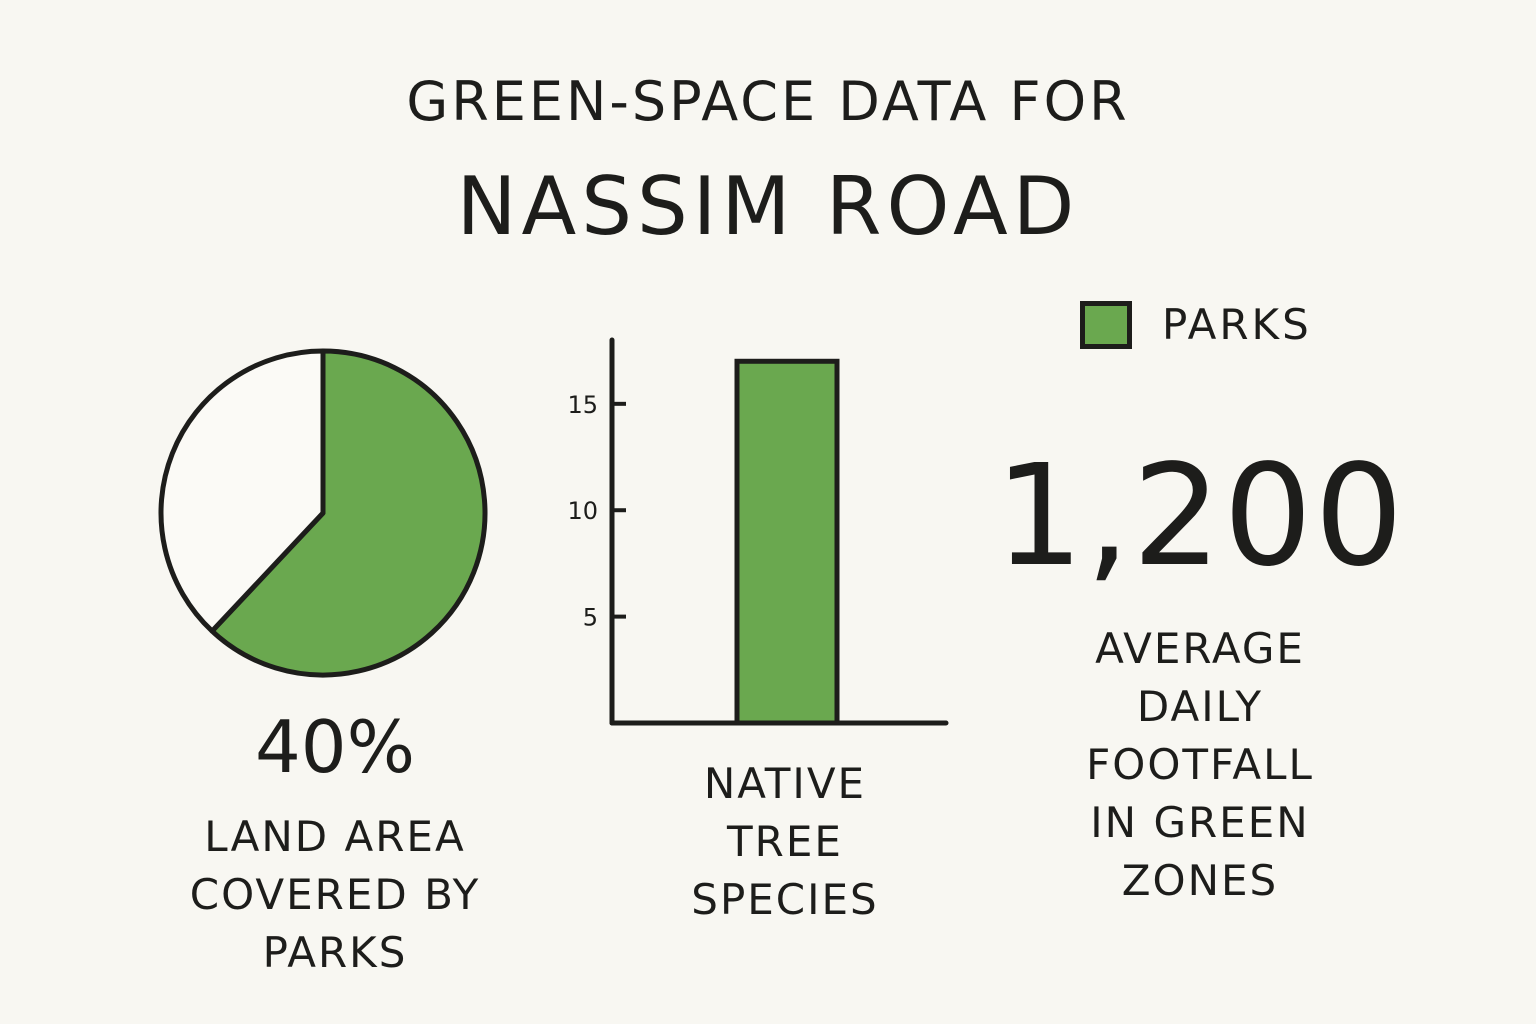  I want to click on chart-title-line-1: GREEN-SPACE DATA FOR, so click(768, 101).